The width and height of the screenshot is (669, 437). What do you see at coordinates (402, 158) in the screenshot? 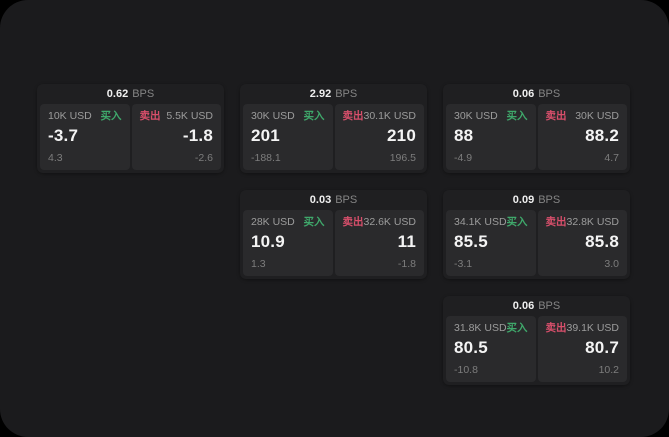
I see `sell-delta: 196.5` at bounding box center [402, 158].